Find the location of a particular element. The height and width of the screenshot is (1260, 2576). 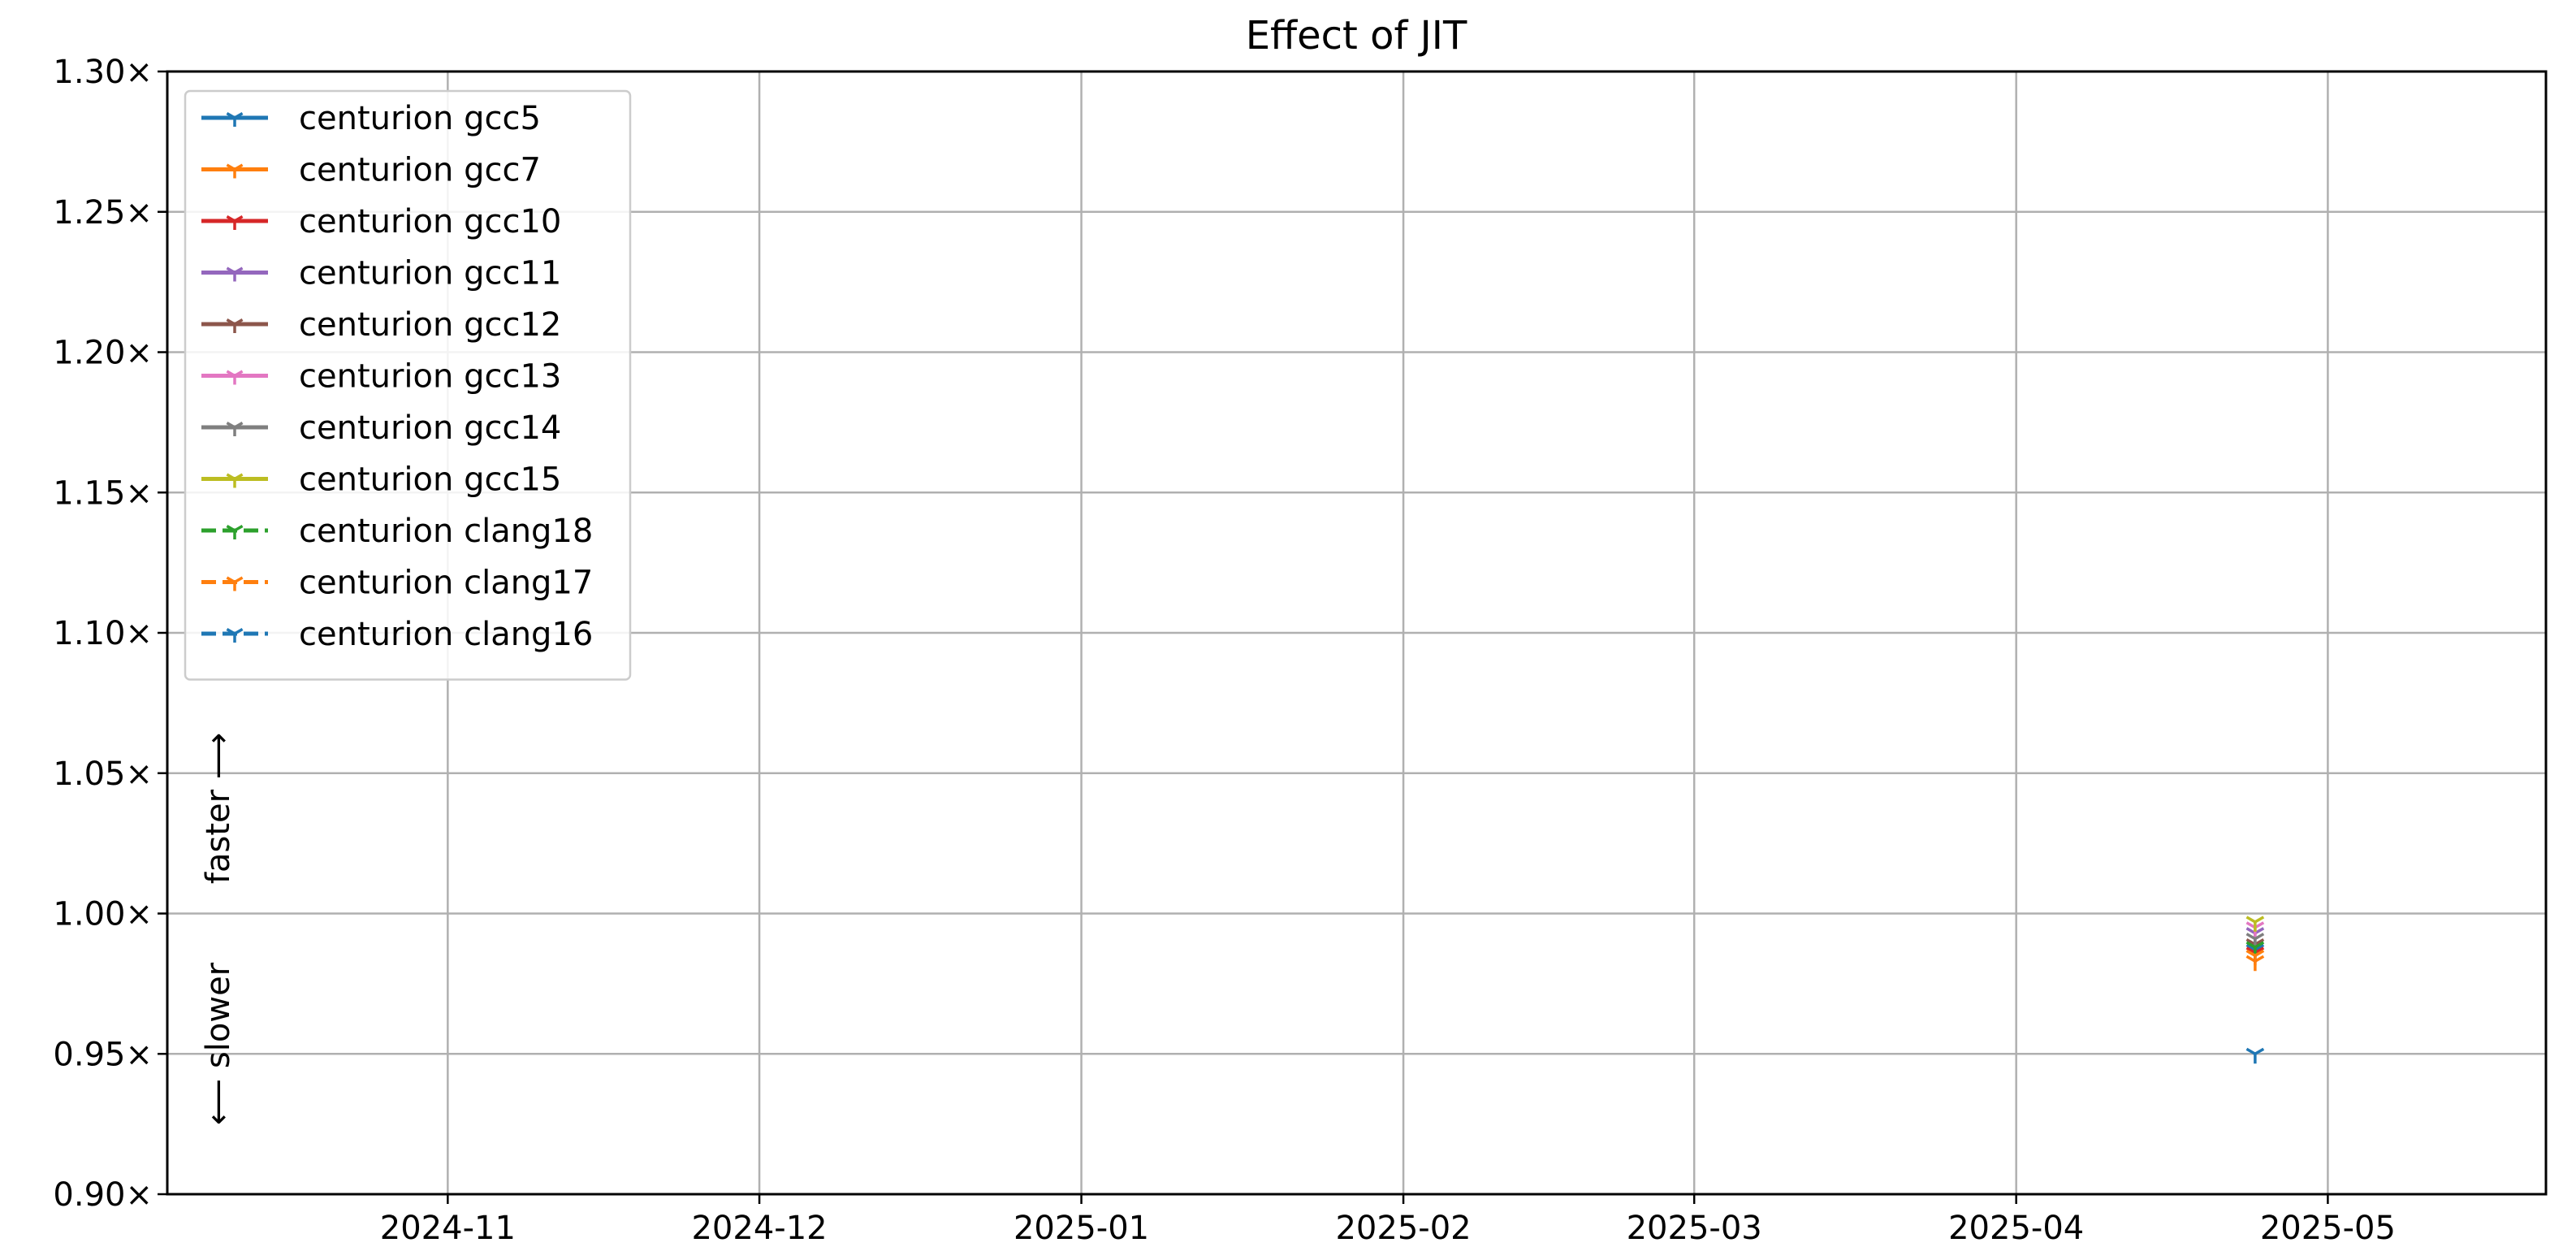

y-tick-label: 1.20× is located at coordinates (103, 354).